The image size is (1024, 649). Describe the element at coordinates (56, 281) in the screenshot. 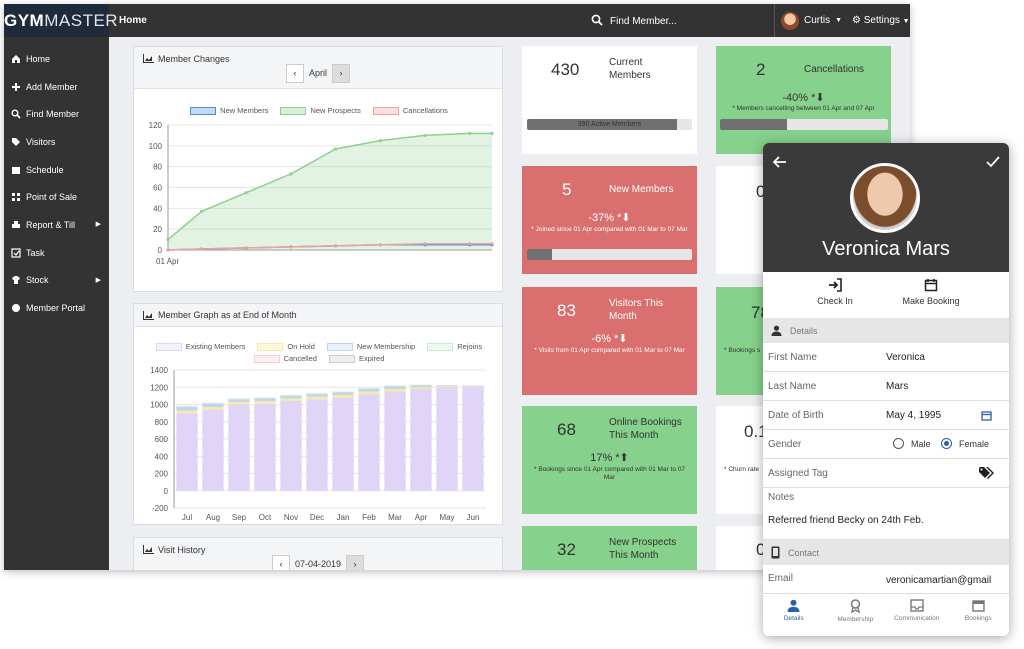

I see `sidebar-item-stock: Stock ▶` at that location.